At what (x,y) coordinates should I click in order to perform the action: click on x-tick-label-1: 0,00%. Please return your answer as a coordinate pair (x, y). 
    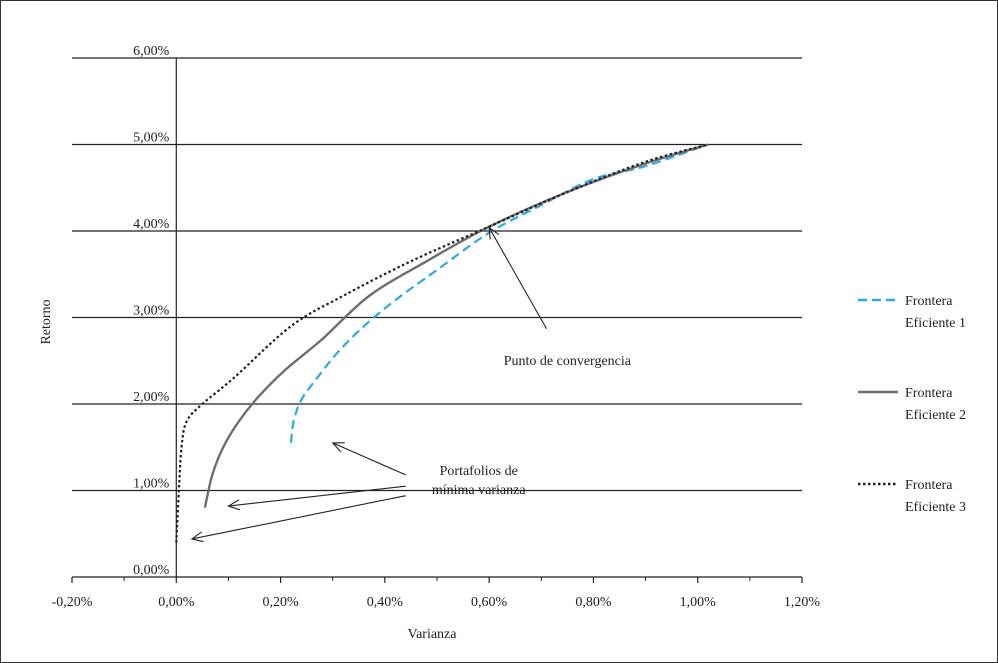
    Looking at the image, I should click on (176, 602).